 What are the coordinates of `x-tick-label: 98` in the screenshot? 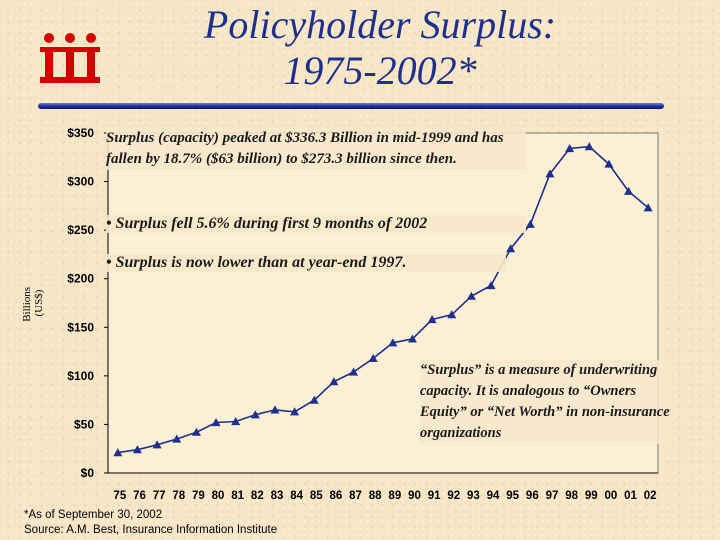 It's located at (571, 496).